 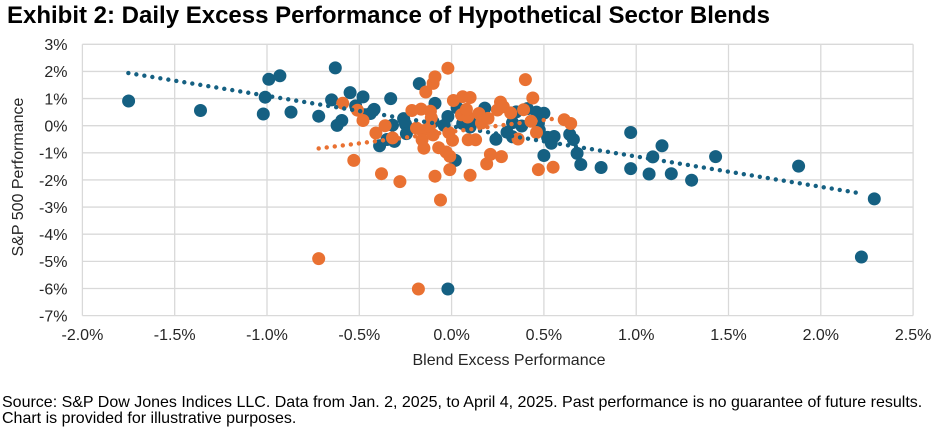 I want to click on y-tick-label: -7%, so click(x=53, y=316).